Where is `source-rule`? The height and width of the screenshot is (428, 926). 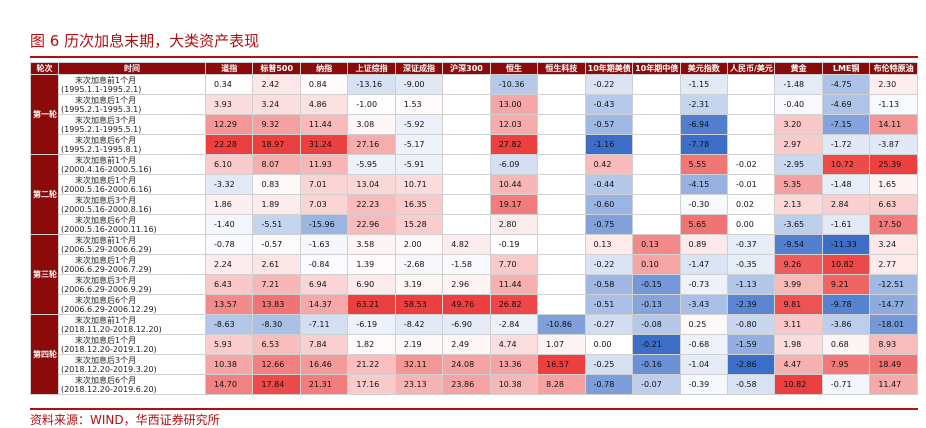
source-rule is located at coordinates (474, 409).